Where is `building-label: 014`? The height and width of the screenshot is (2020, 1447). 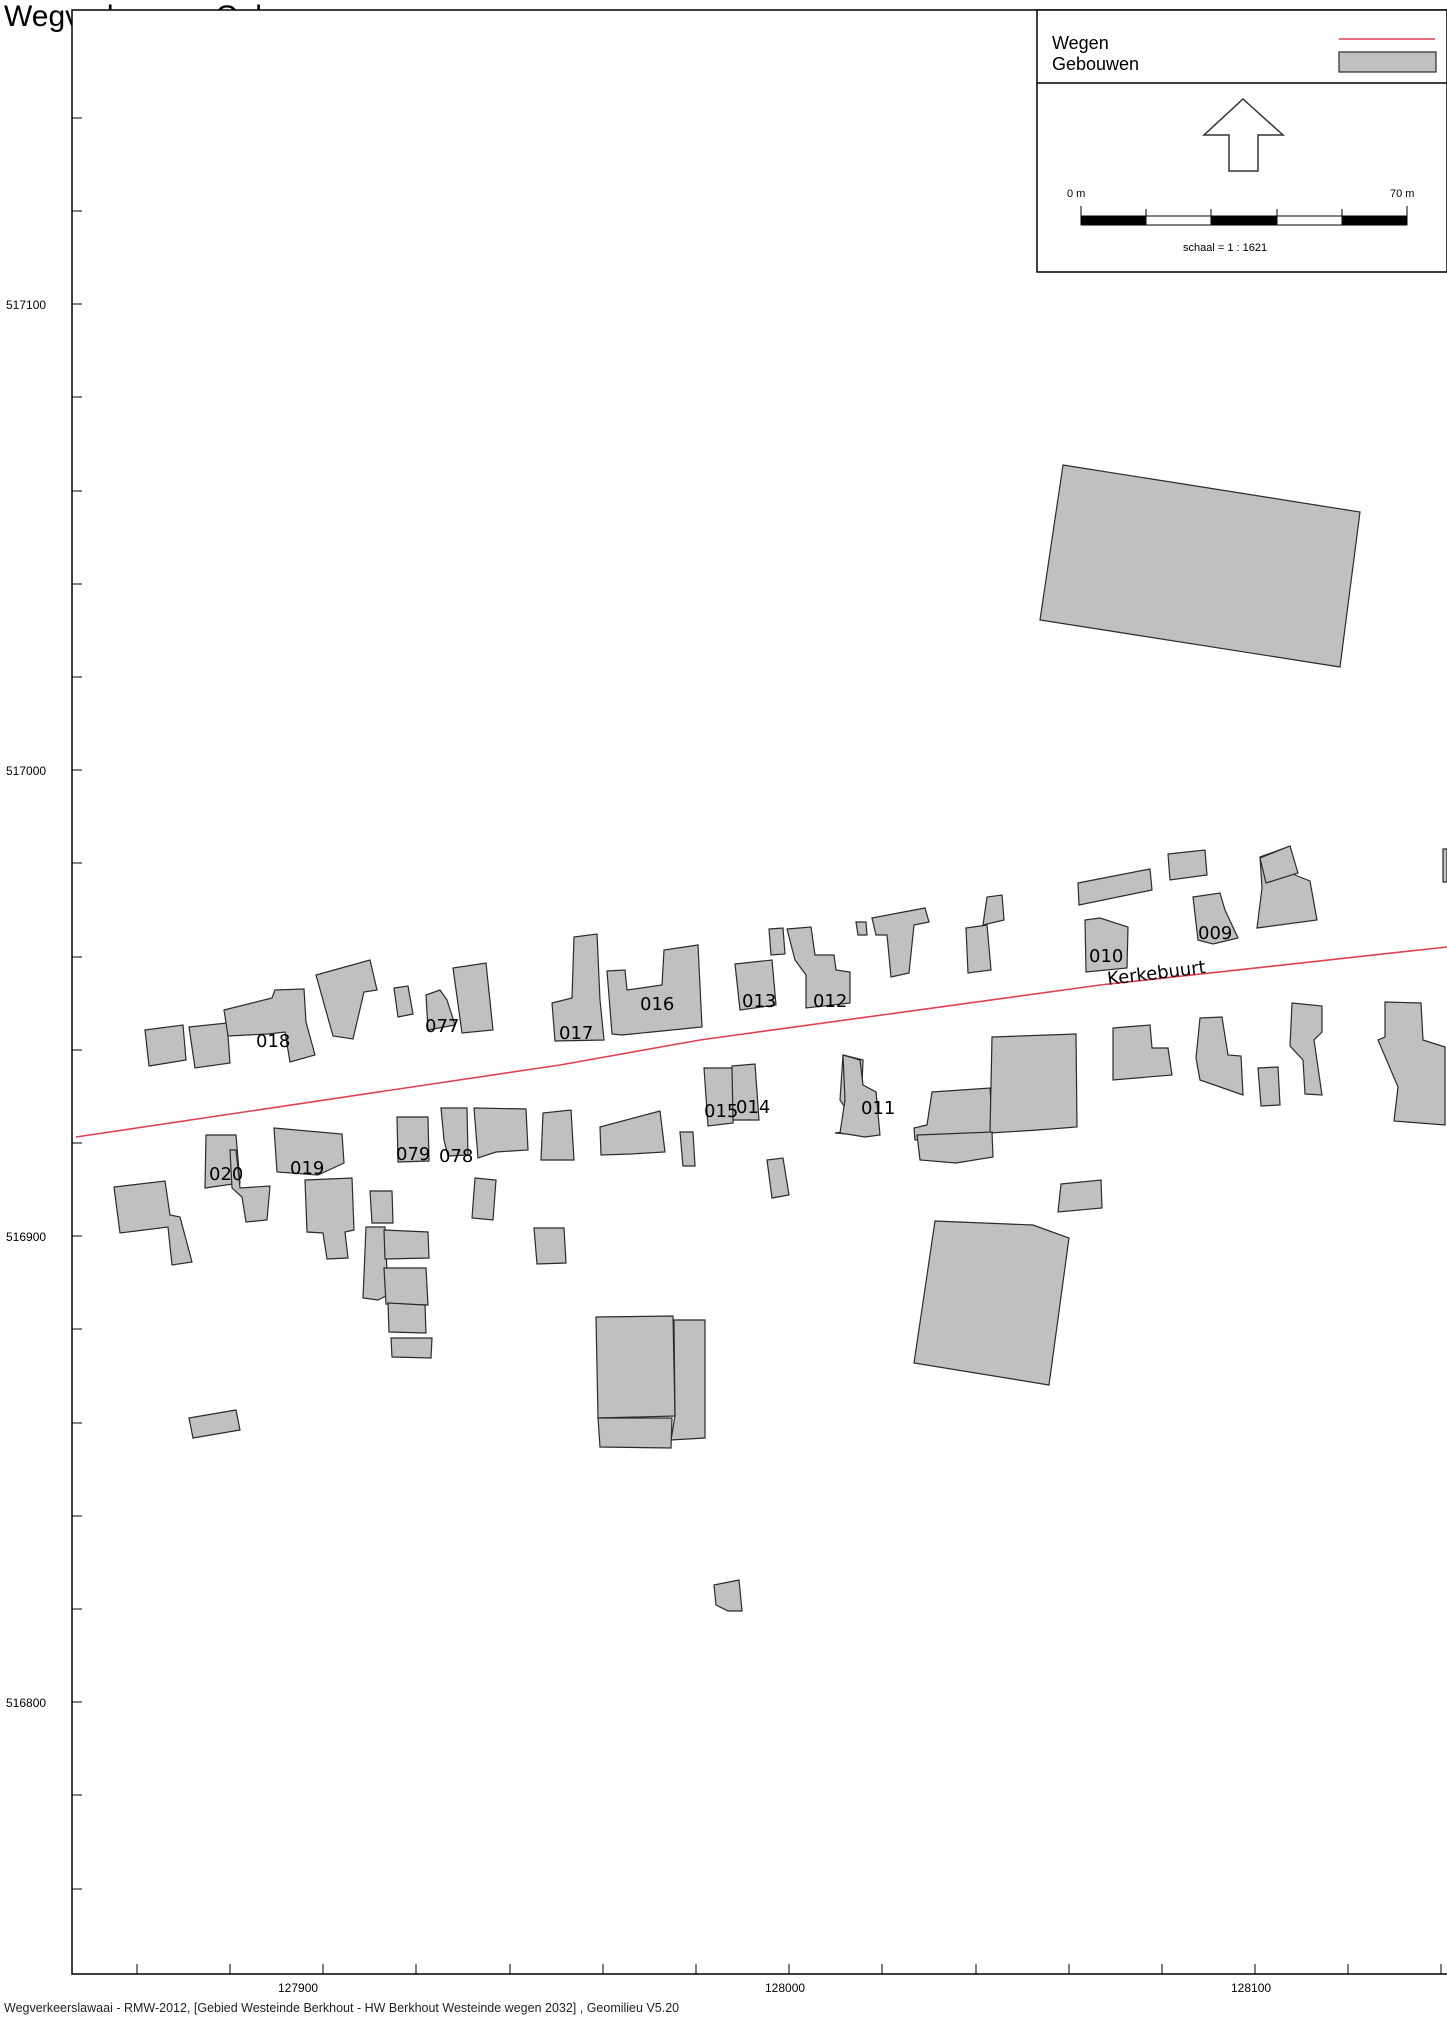
building-label: 014 is located at coordinates (753, 1107).